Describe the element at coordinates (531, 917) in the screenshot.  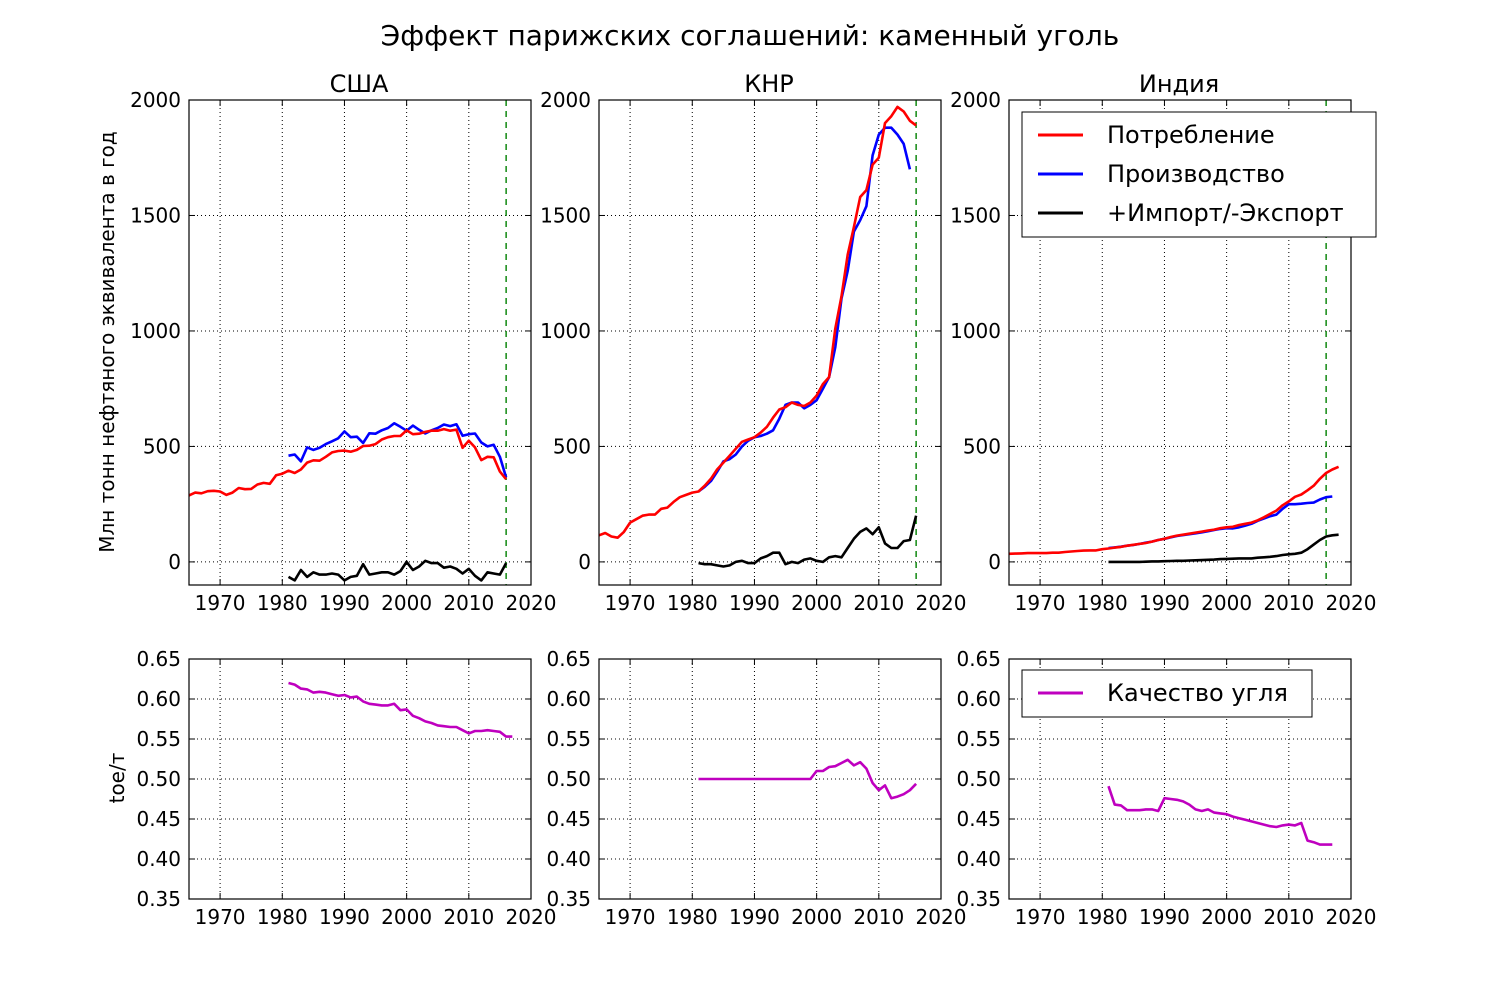
I see `usa-bottom-tick-label-x: 2020` at that location.